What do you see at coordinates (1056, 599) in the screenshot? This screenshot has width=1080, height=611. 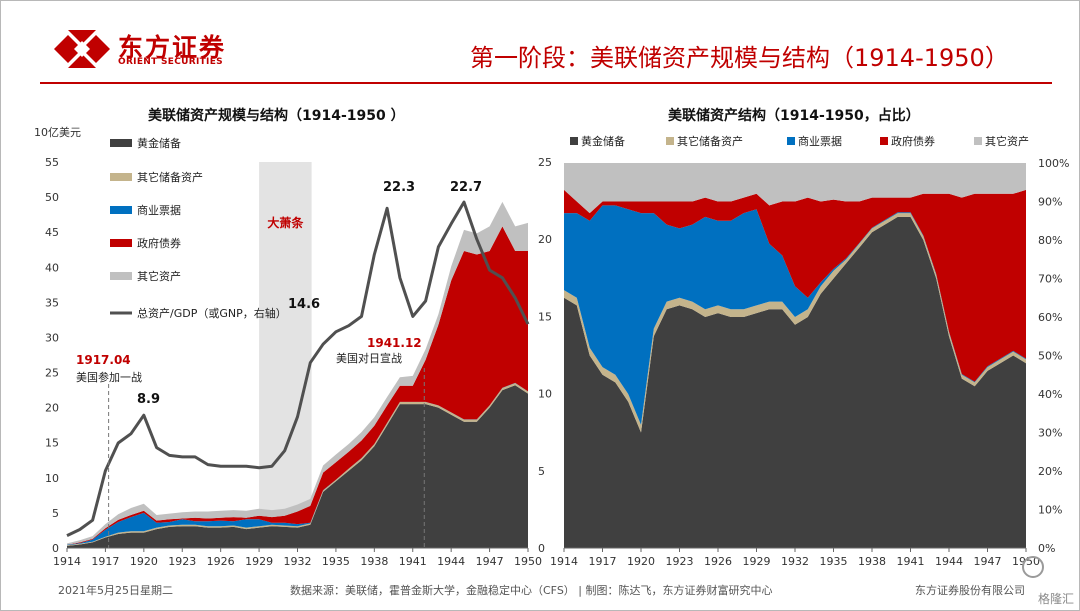 I see `watermark-text: 格隆汇` at bounding box center [1056, 599].